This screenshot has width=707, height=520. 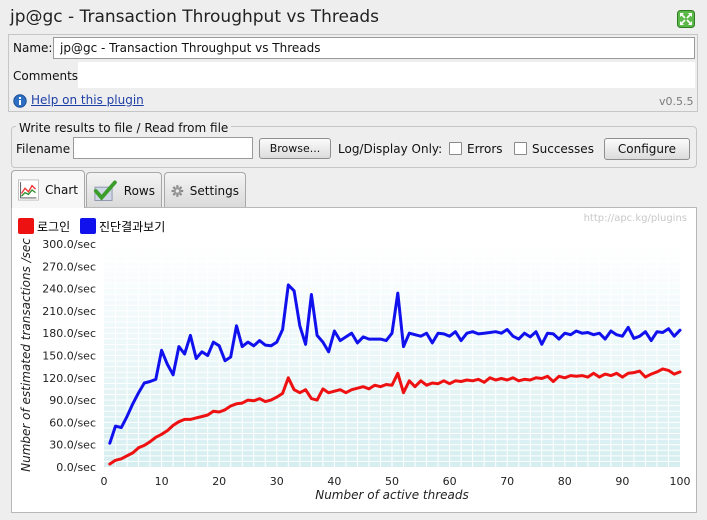 I want to click on y-tick-label: 300.0/sec, so click(x=69, y=244).